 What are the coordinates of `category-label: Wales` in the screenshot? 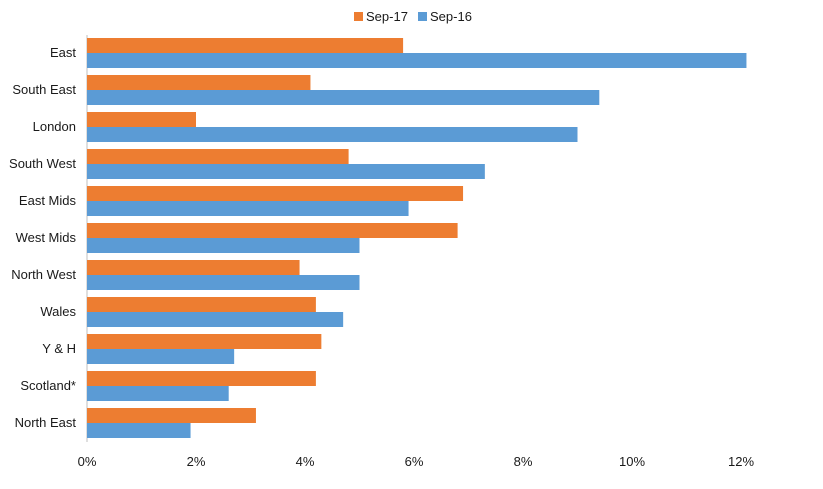 It's located at (58, 311).